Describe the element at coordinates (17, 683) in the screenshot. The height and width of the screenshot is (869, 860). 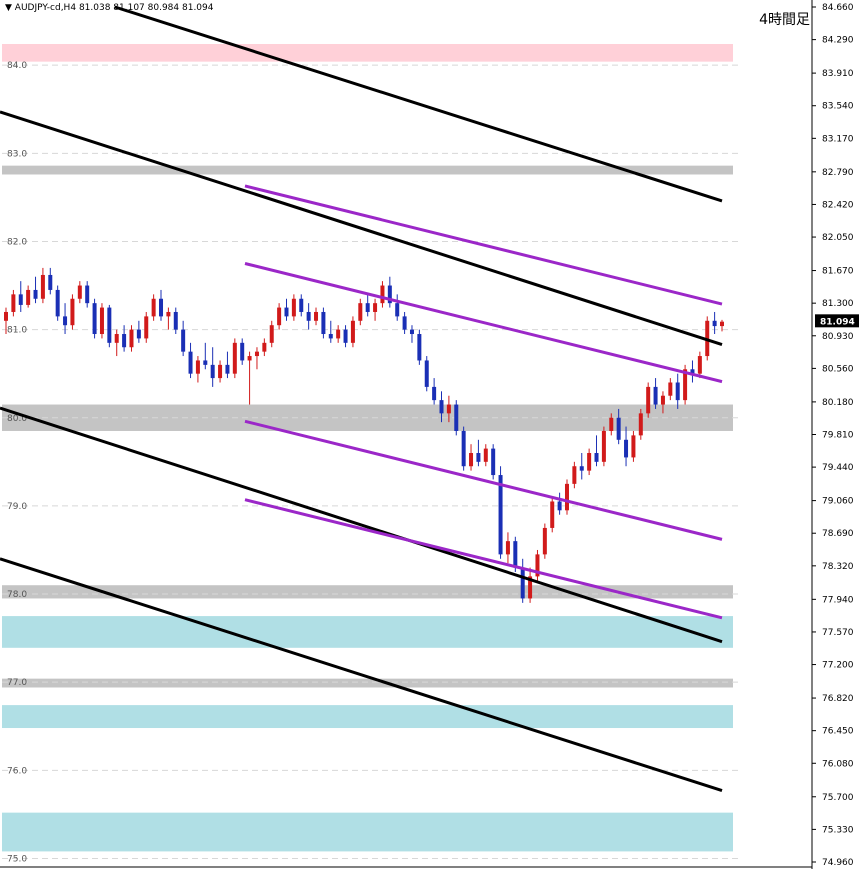
I see `level-label: 77.0` at that location.